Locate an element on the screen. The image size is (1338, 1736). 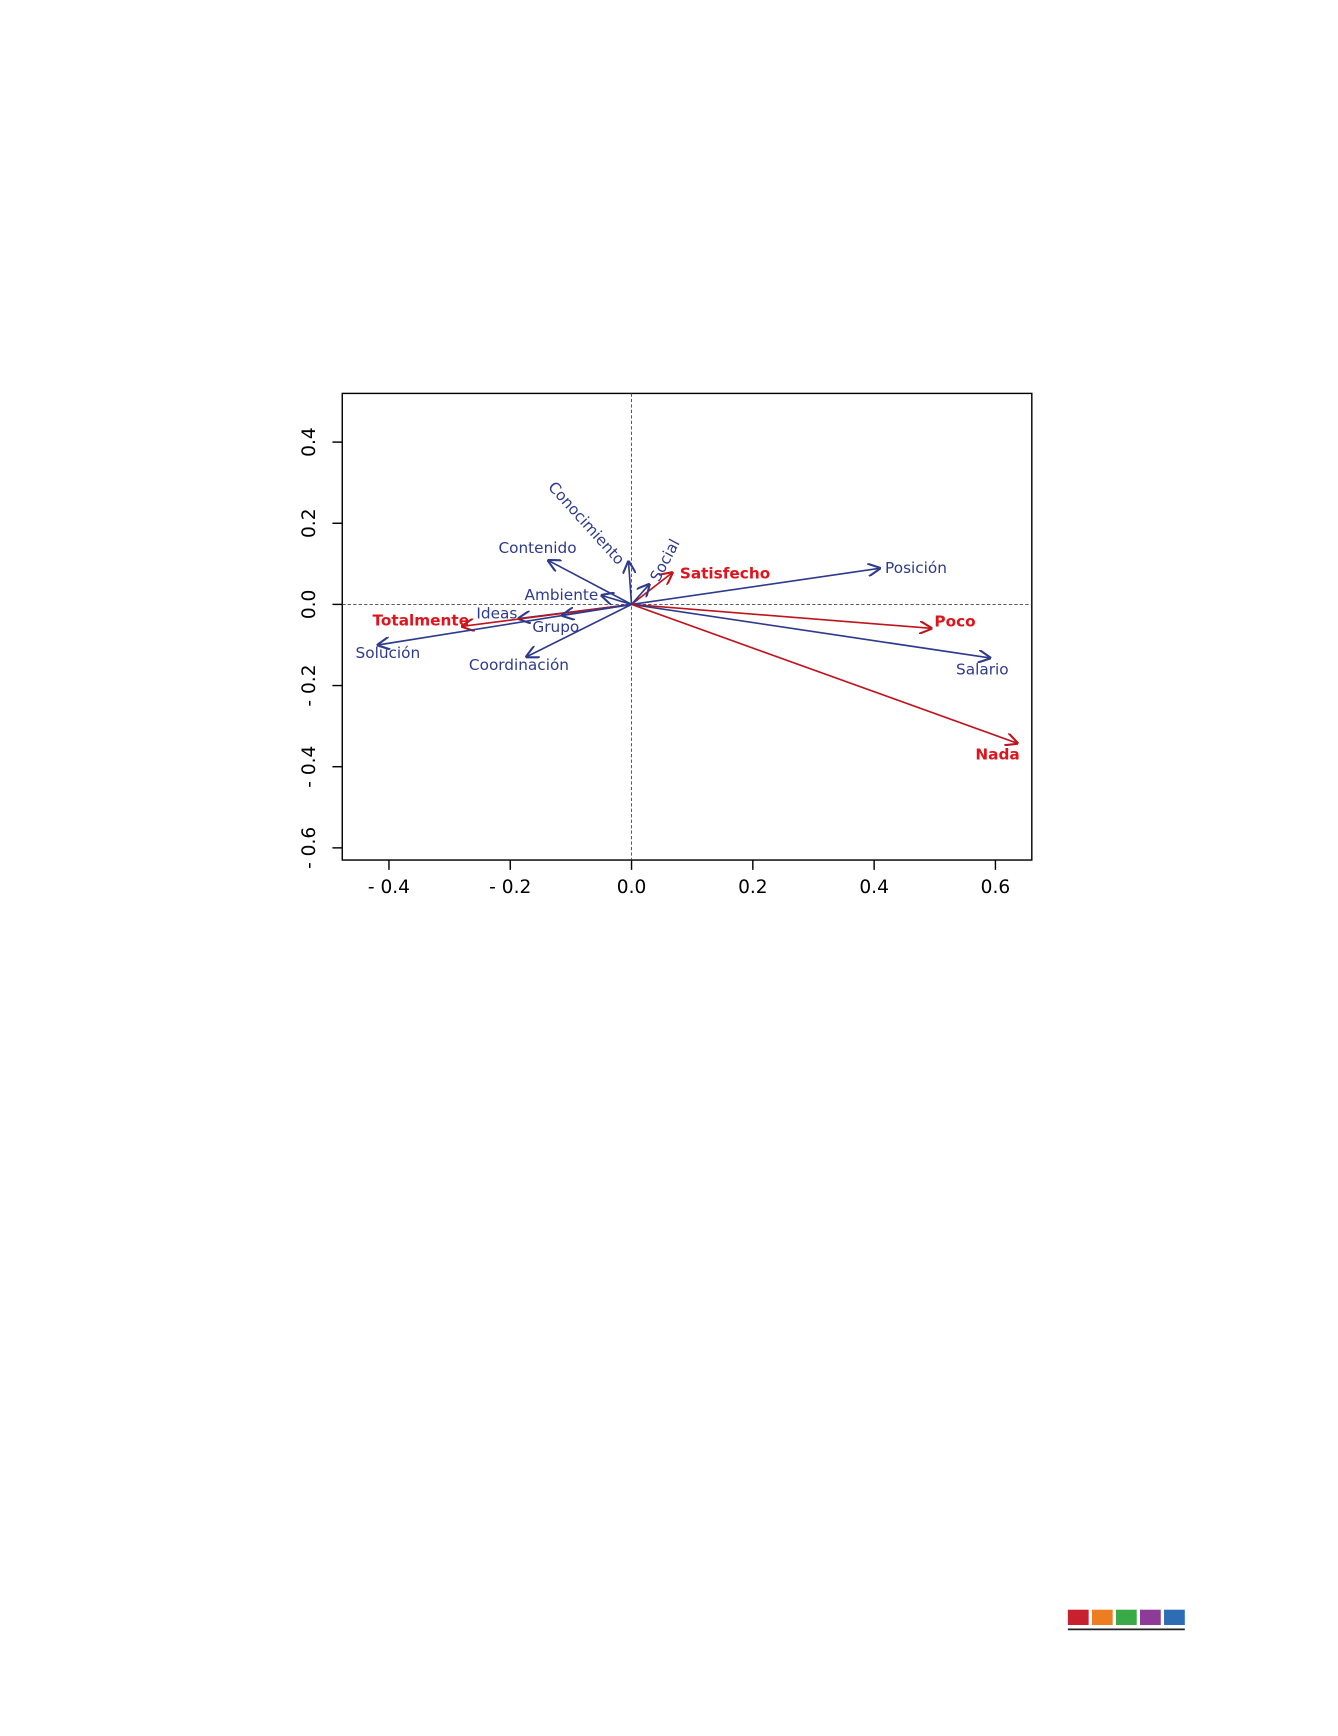
y-tick-label: - 0.6 is located at coordinates (309, 848).